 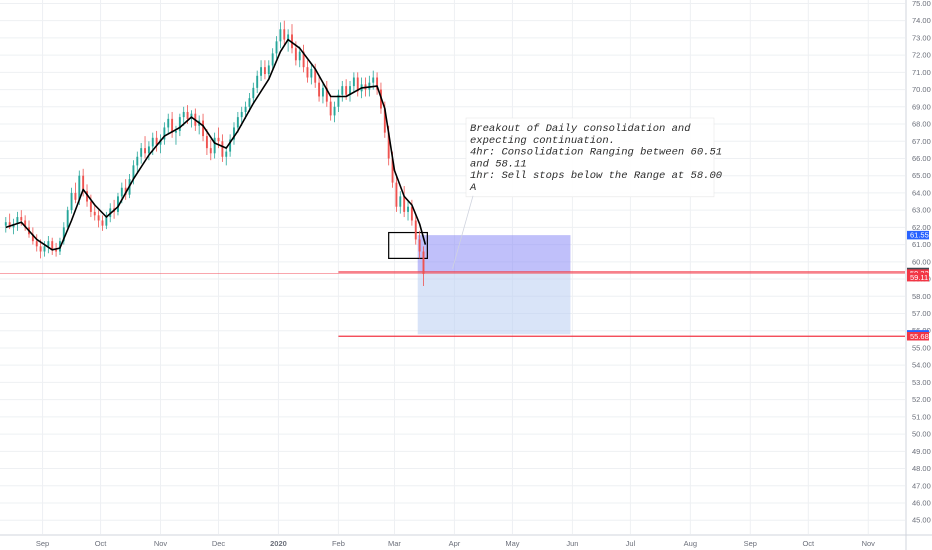 I want to click on annotation-line: 1hr: Sell stops below the Range at 58.00, so click(x=596, y=176).